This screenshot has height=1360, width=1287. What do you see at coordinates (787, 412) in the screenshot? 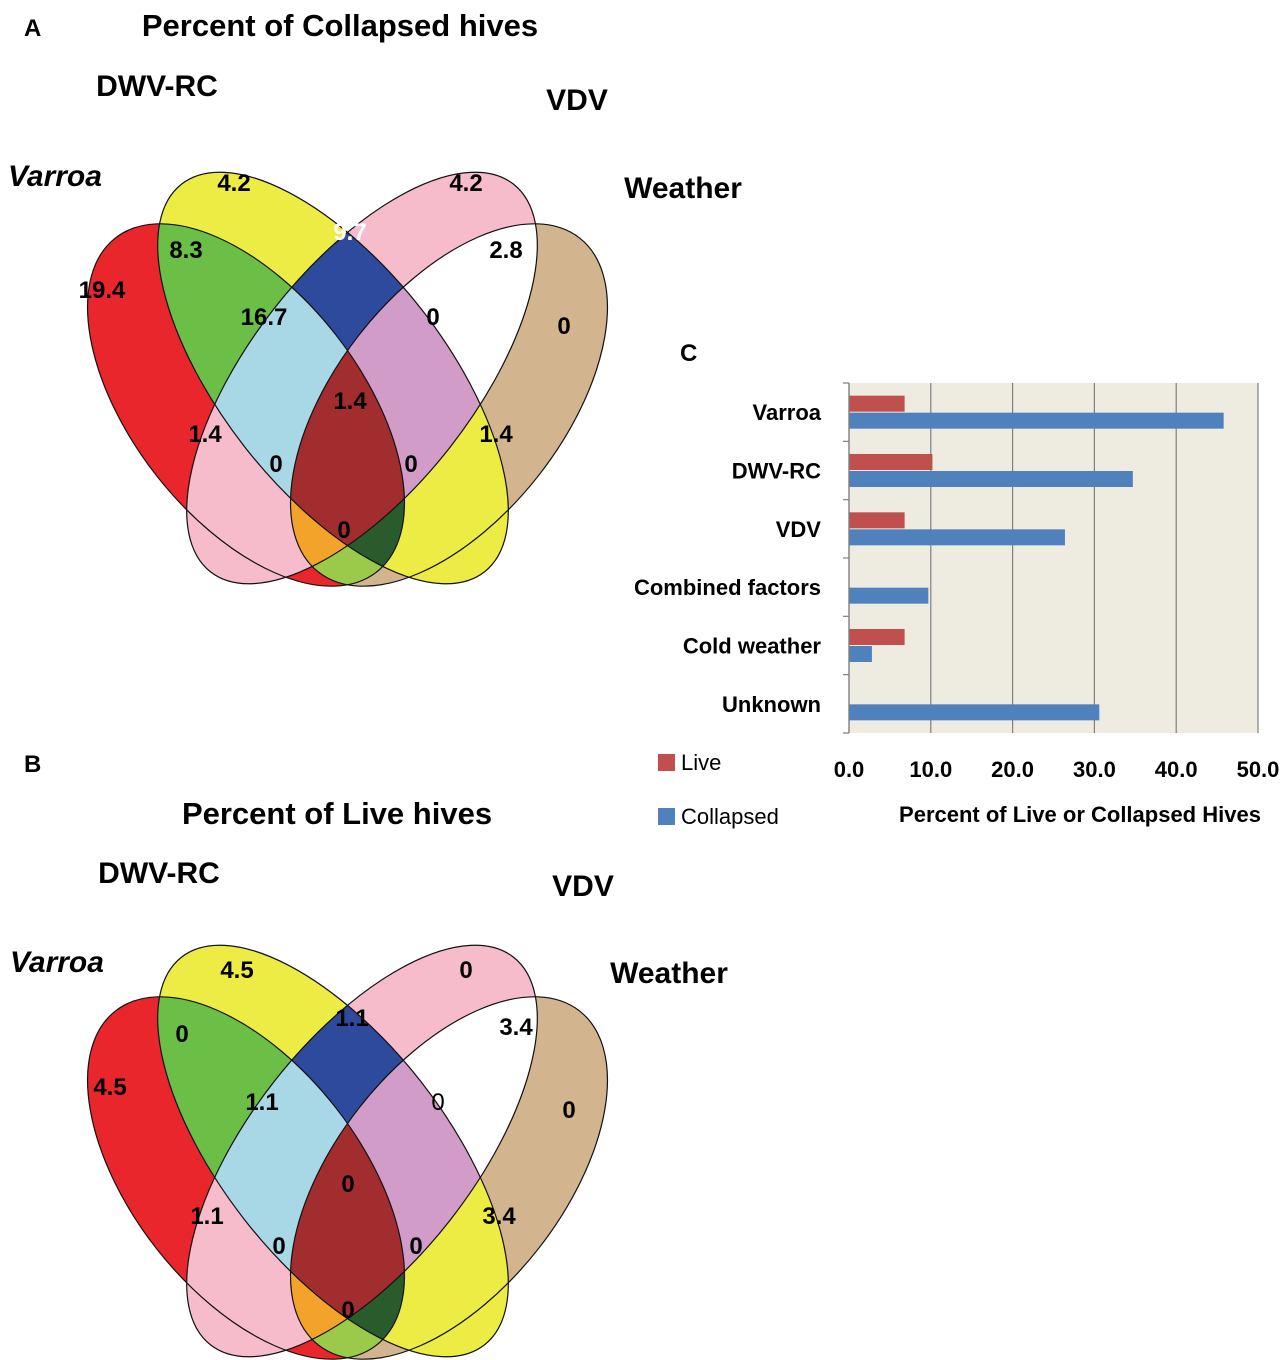
I see `category-label: Varroa` at bounding box center [787, 412].